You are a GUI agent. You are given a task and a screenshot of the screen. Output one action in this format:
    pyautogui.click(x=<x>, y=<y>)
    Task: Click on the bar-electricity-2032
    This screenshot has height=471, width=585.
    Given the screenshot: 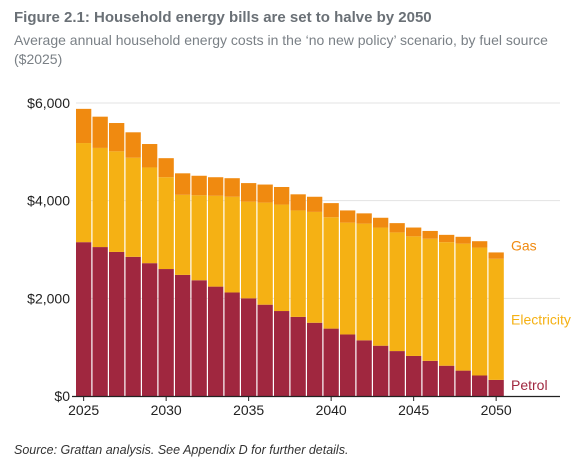 What is the action you would take?
    pyautogui.click(x=199, y=238)
    